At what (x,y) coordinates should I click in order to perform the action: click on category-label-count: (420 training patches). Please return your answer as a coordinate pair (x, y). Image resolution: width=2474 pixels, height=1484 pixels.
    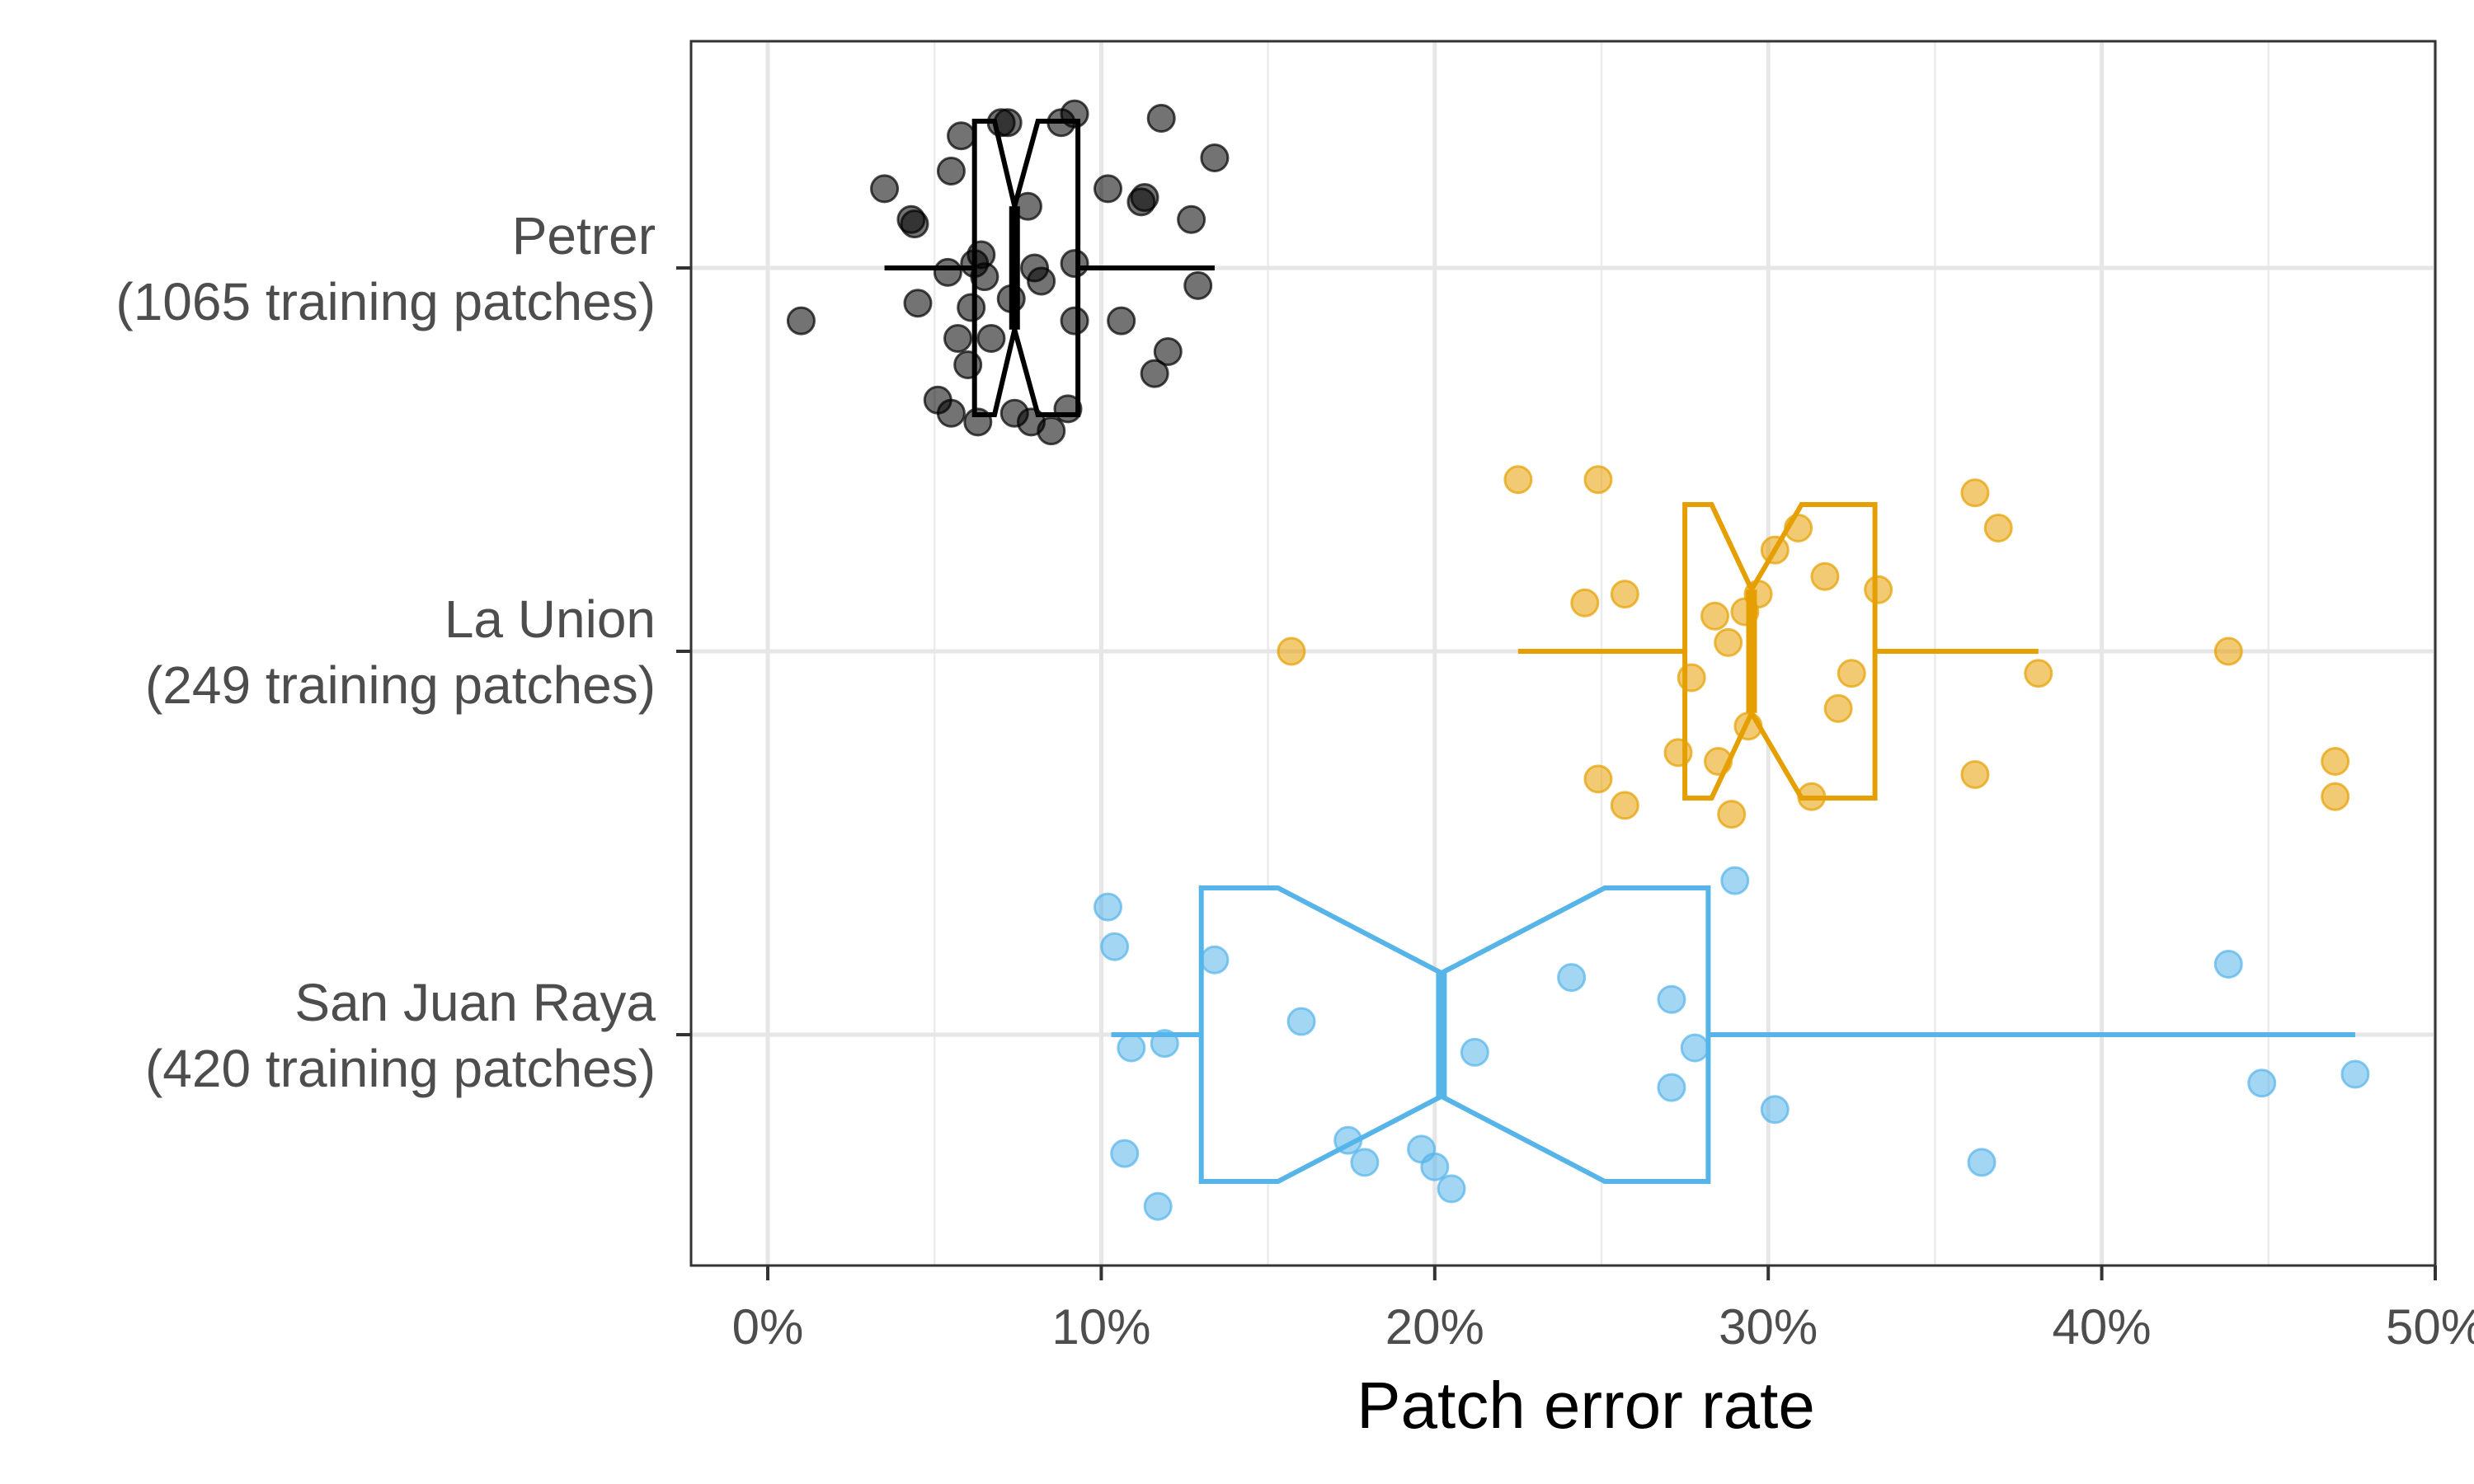
    Looking at the image, I should click on (400, 1068).